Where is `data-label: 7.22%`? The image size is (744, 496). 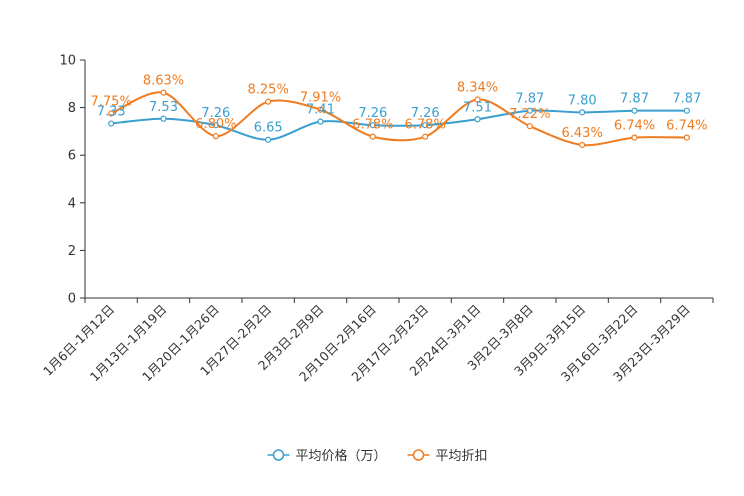
data-label: 7.22% is located at coordinates (529, 114).